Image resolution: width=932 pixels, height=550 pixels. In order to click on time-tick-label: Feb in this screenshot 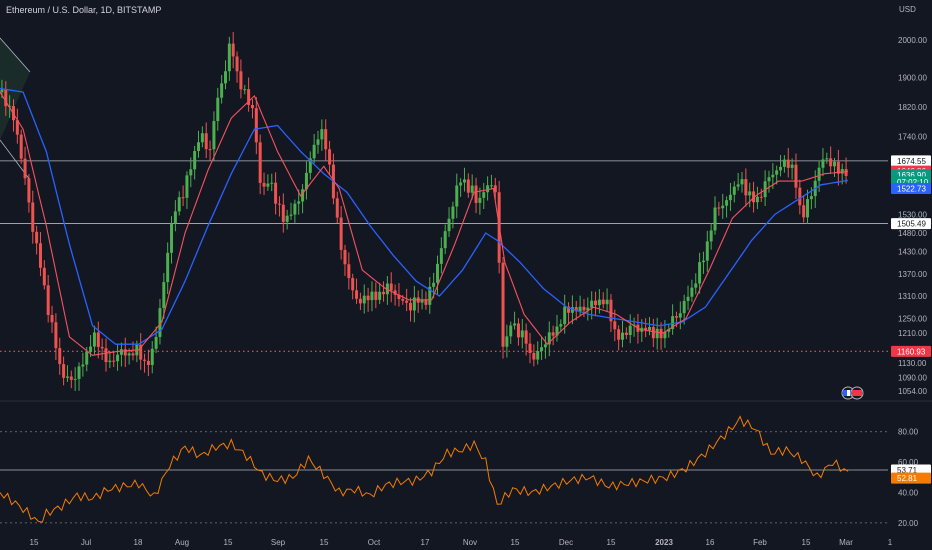, I will do `click(760, 542)`.